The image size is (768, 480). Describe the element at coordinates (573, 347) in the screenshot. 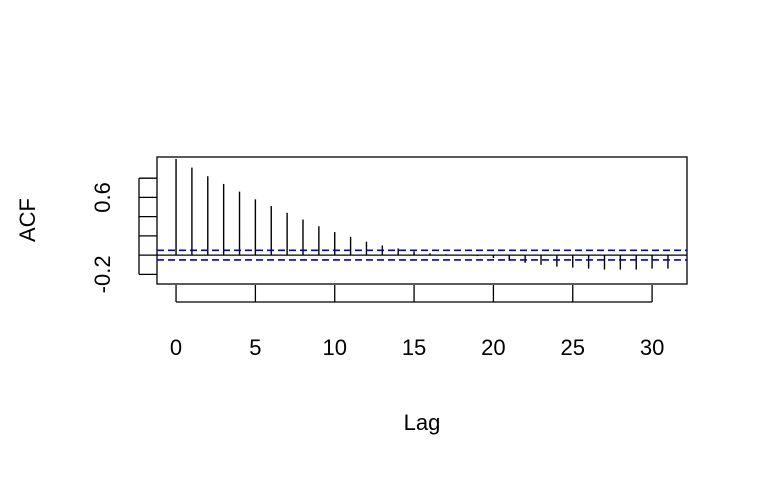

I see `x-tick-label-25: 25` at that location.